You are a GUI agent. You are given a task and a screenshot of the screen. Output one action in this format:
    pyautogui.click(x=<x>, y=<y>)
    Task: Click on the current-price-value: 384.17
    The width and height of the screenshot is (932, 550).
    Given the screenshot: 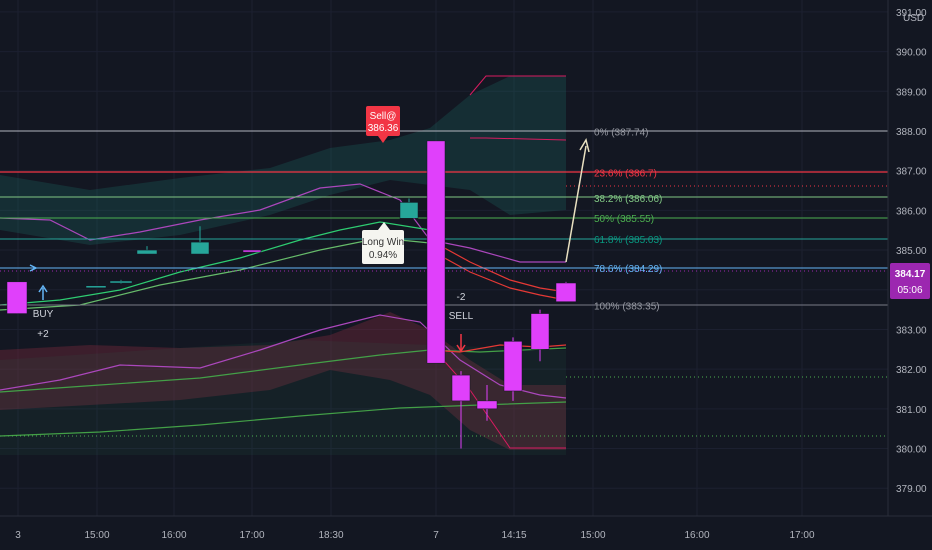 What is the action you would take?
    pyautogui.click(x=910, y=274)
    